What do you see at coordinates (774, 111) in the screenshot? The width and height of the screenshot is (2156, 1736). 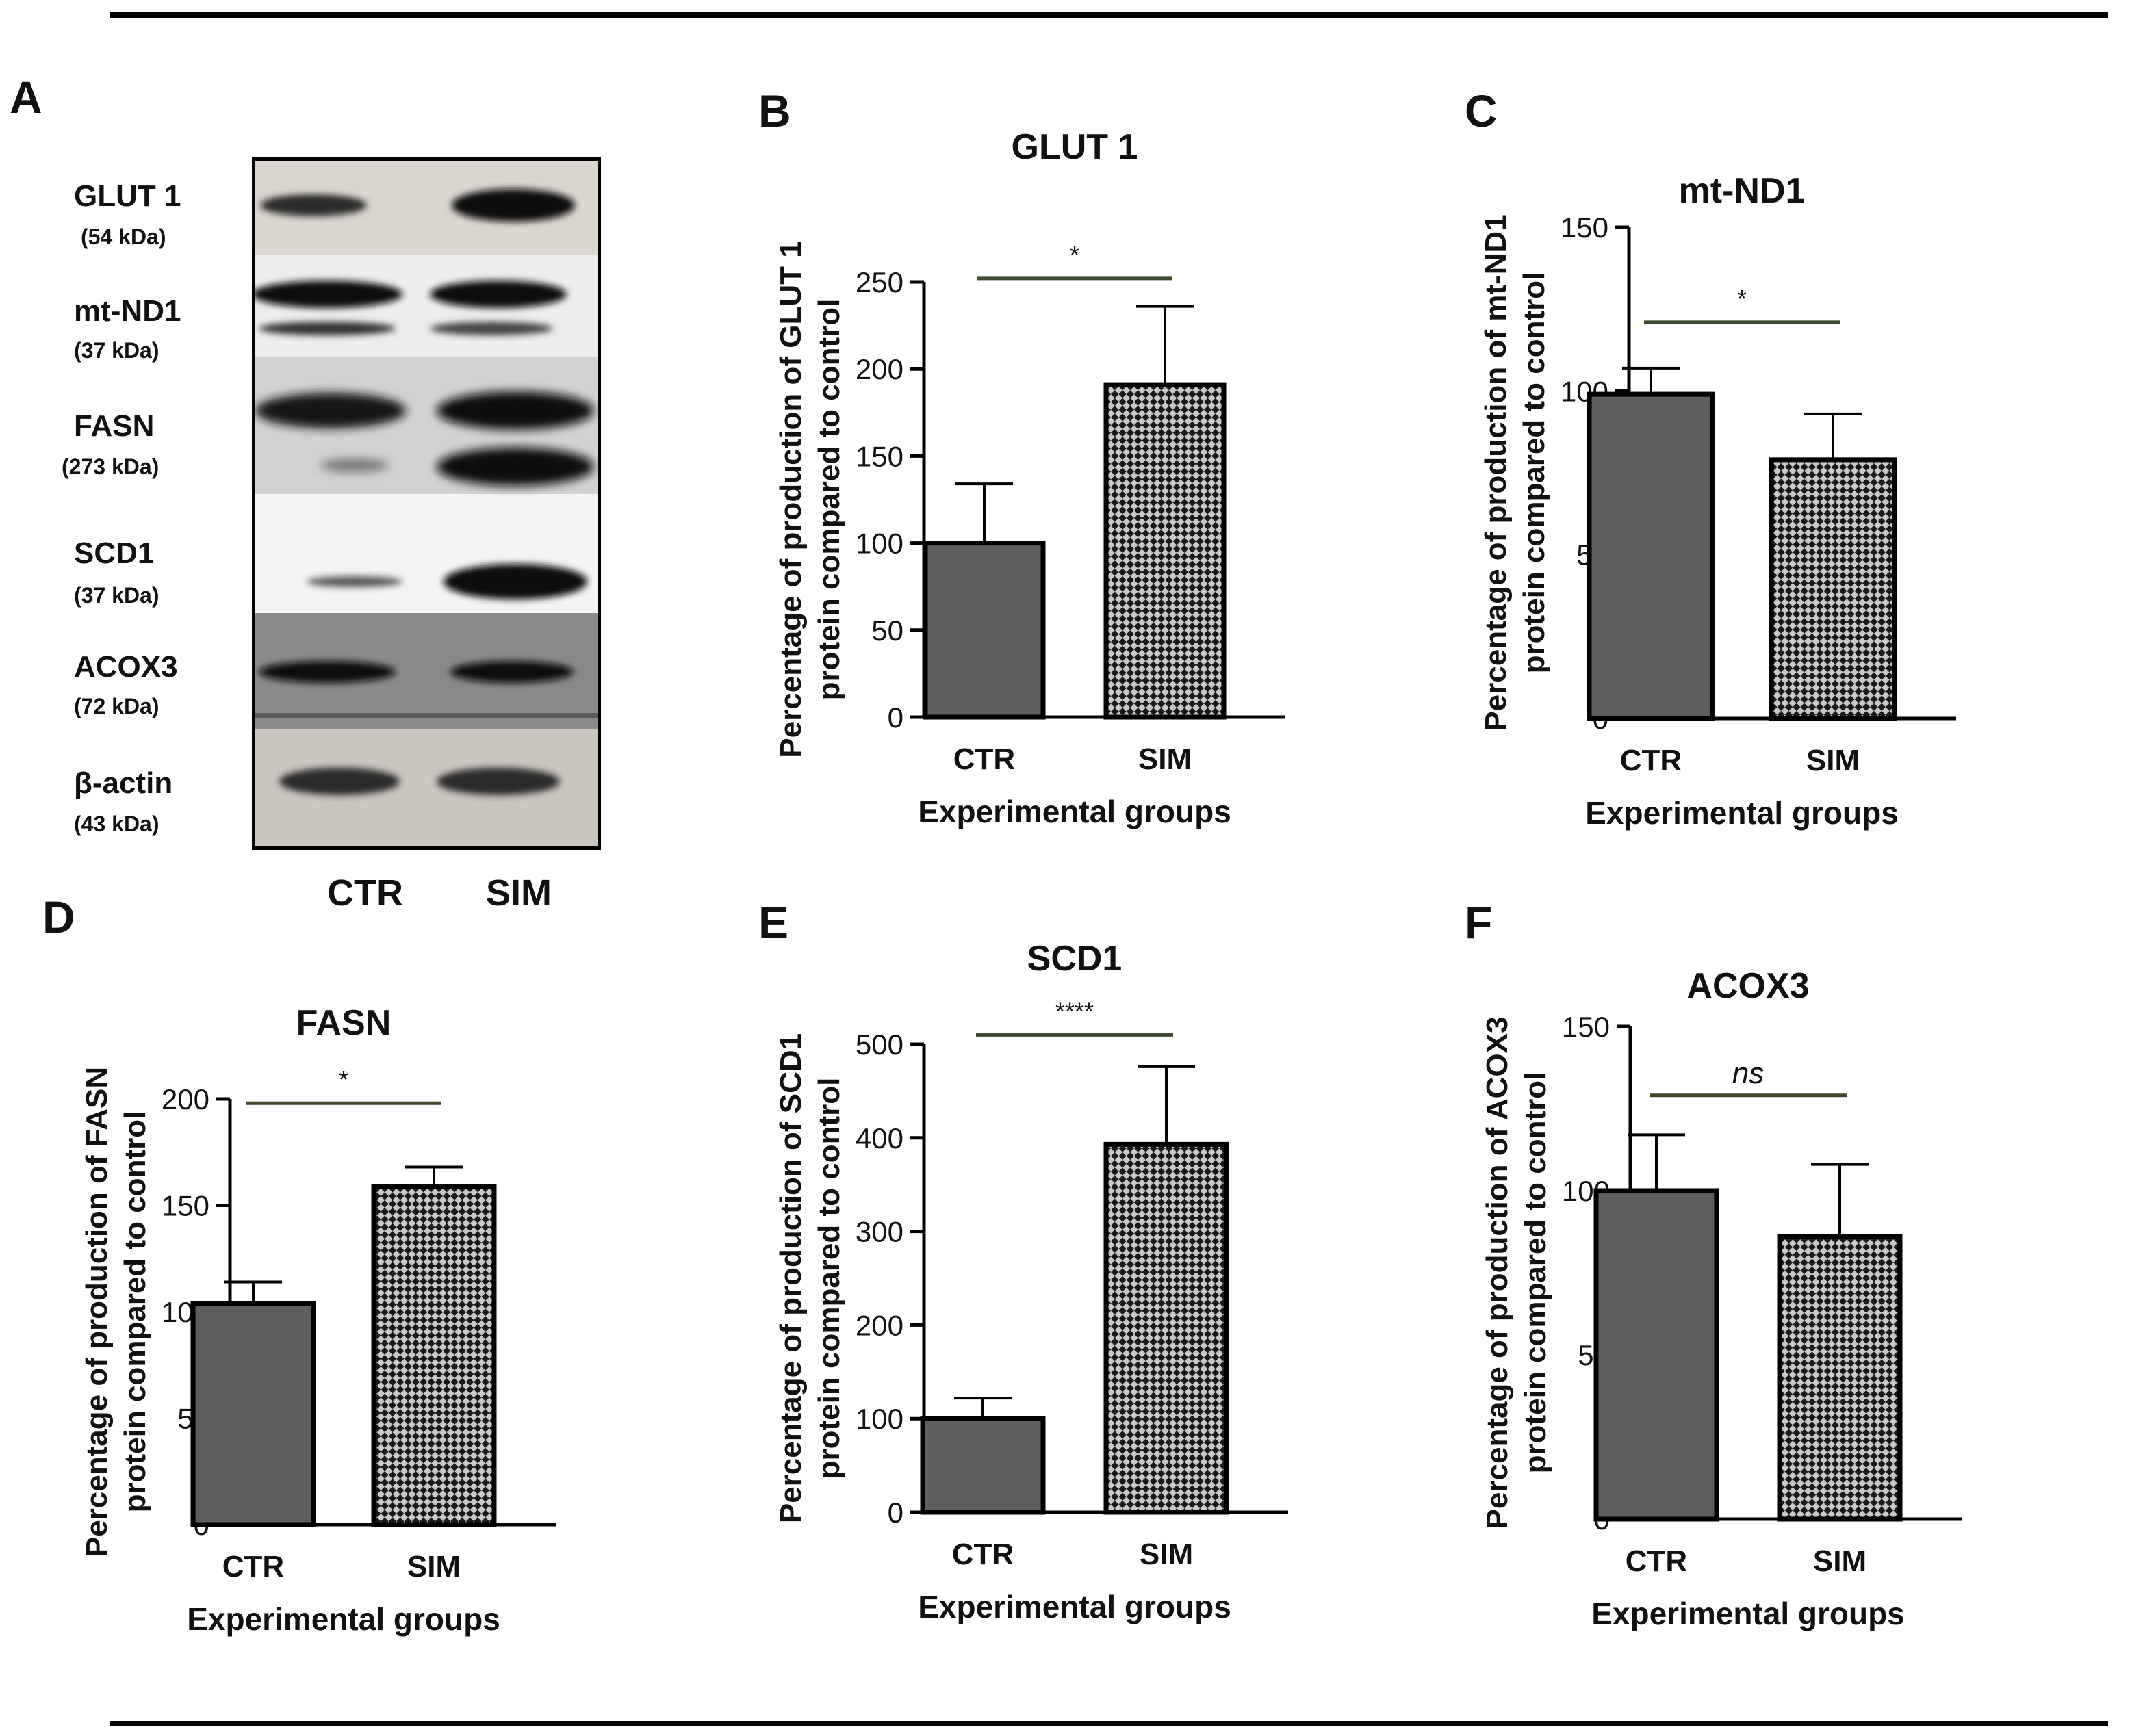 I see `panel-letter-b: B` at bounding box center [774, 111].